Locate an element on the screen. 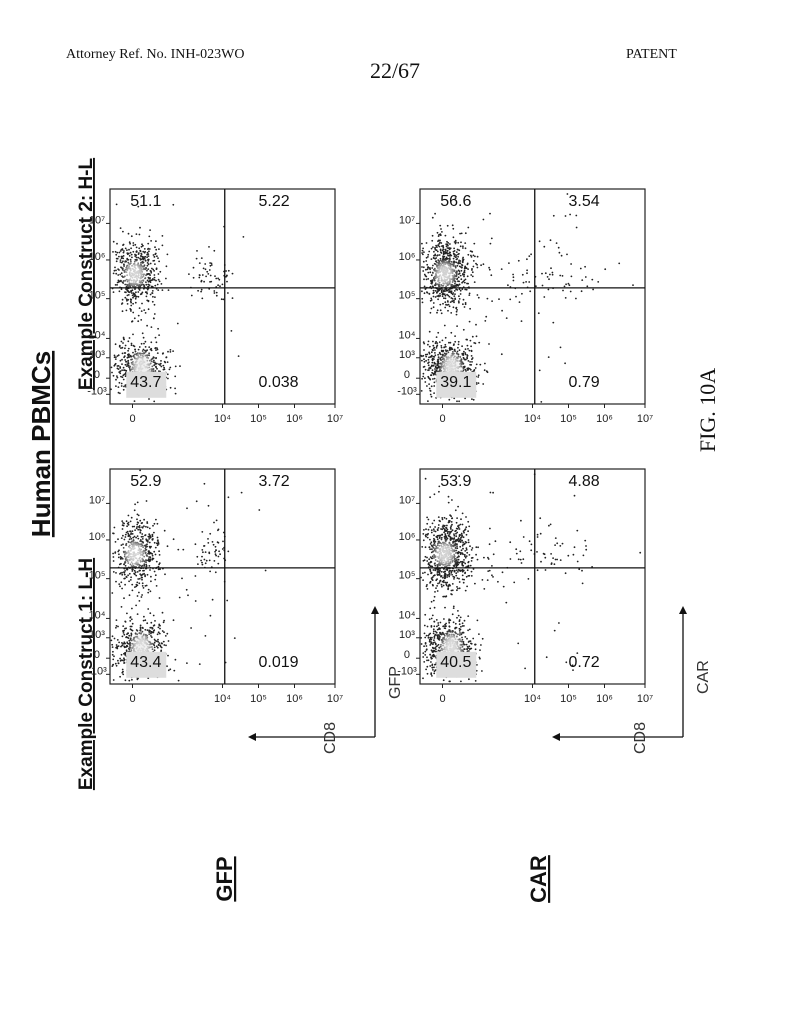 The height and width of the screenshot is (1024, 790). quadrant-value-upper-right: 5.22 is located at coordinates (274, 201).